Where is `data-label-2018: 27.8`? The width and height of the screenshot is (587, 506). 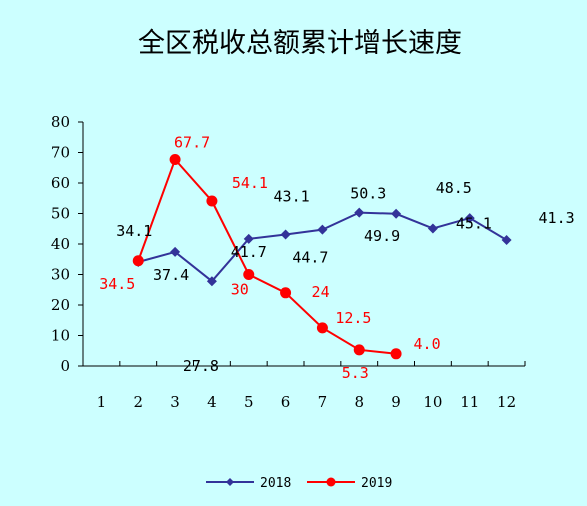 data-label-2018: 27.8 is located at coordinates (201, 366).